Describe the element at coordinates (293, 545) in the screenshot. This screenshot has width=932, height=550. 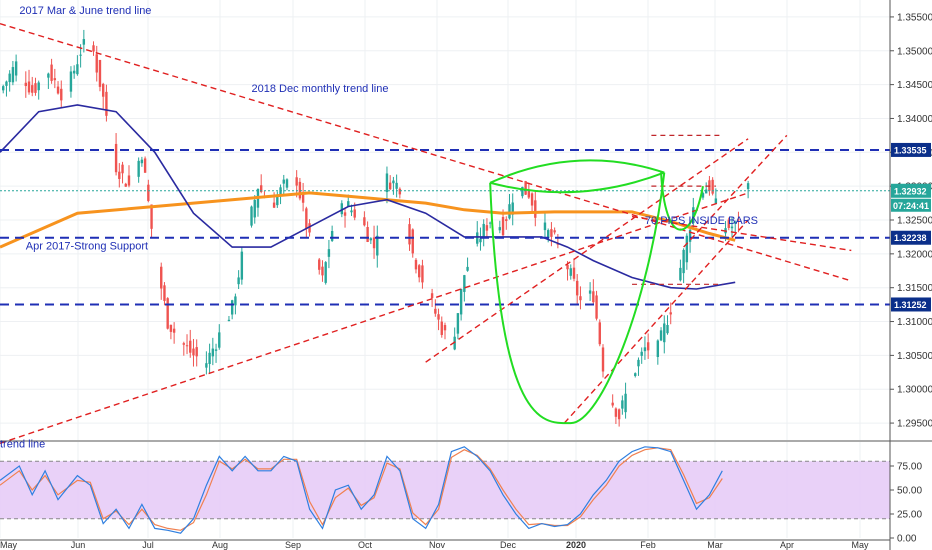
I see `time-tick-label: Sep` at that location.